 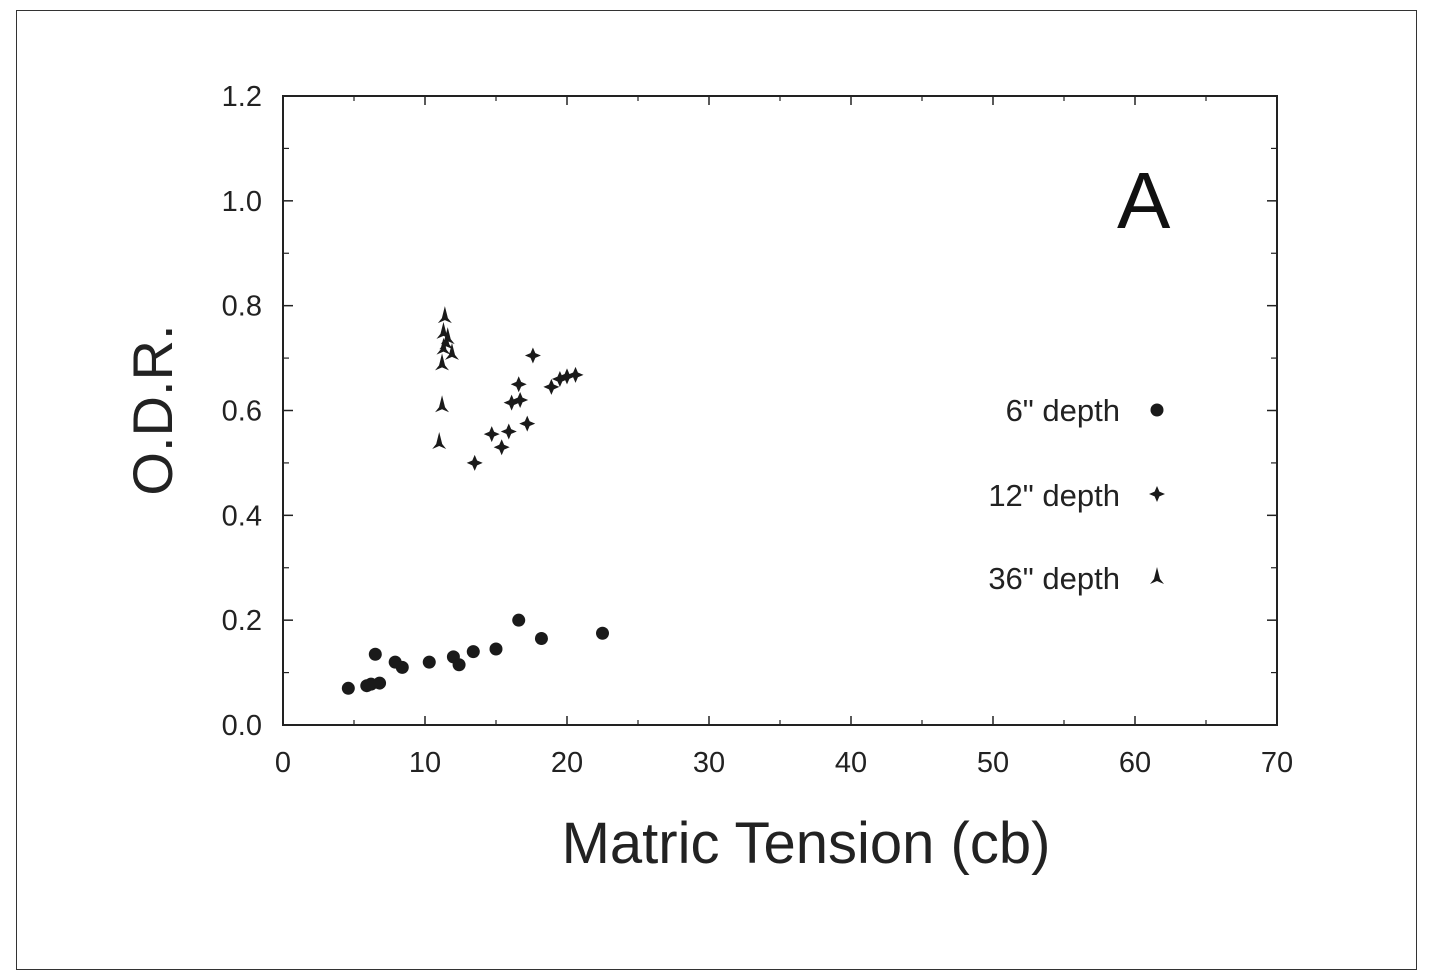 I want to click on x-tick-label: 60, so click(x=1135, y=763).